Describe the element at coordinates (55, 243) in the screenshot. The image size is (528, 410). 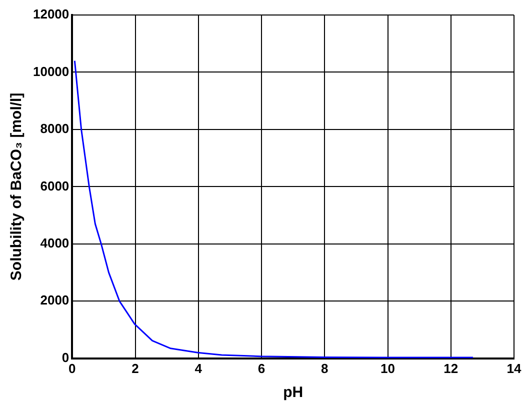
I see `y-tick-label: 4000` at that location.